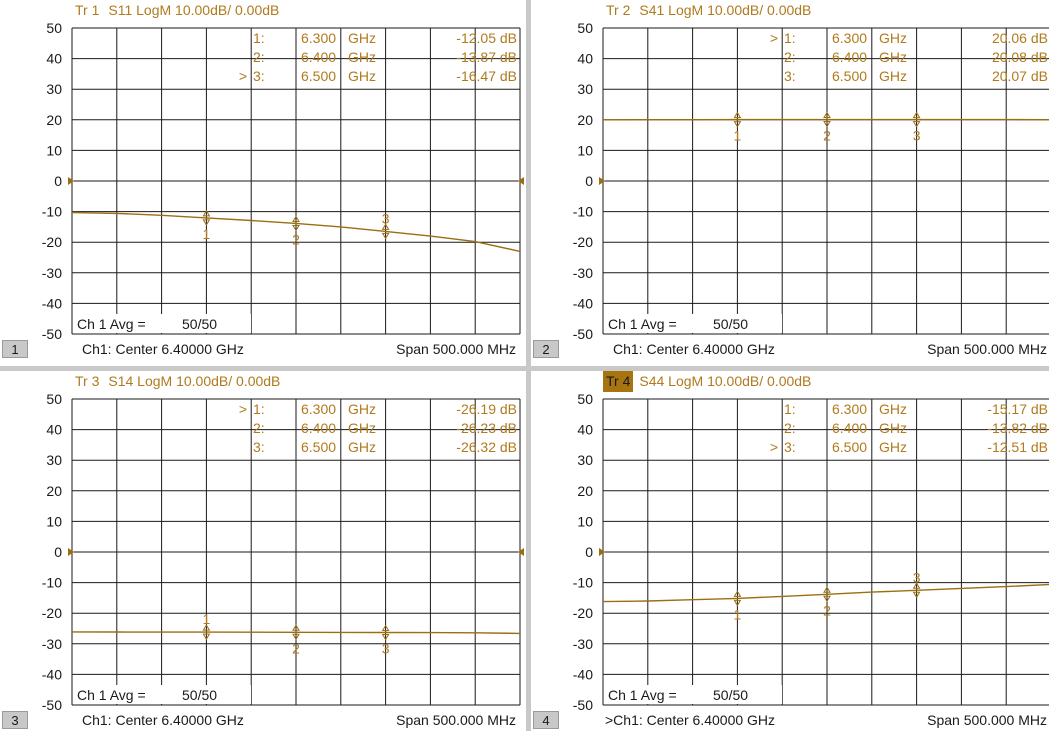  Describe the element at coordinates (207, 234) in the screenshot. I see `marker-label: 1` at that location.